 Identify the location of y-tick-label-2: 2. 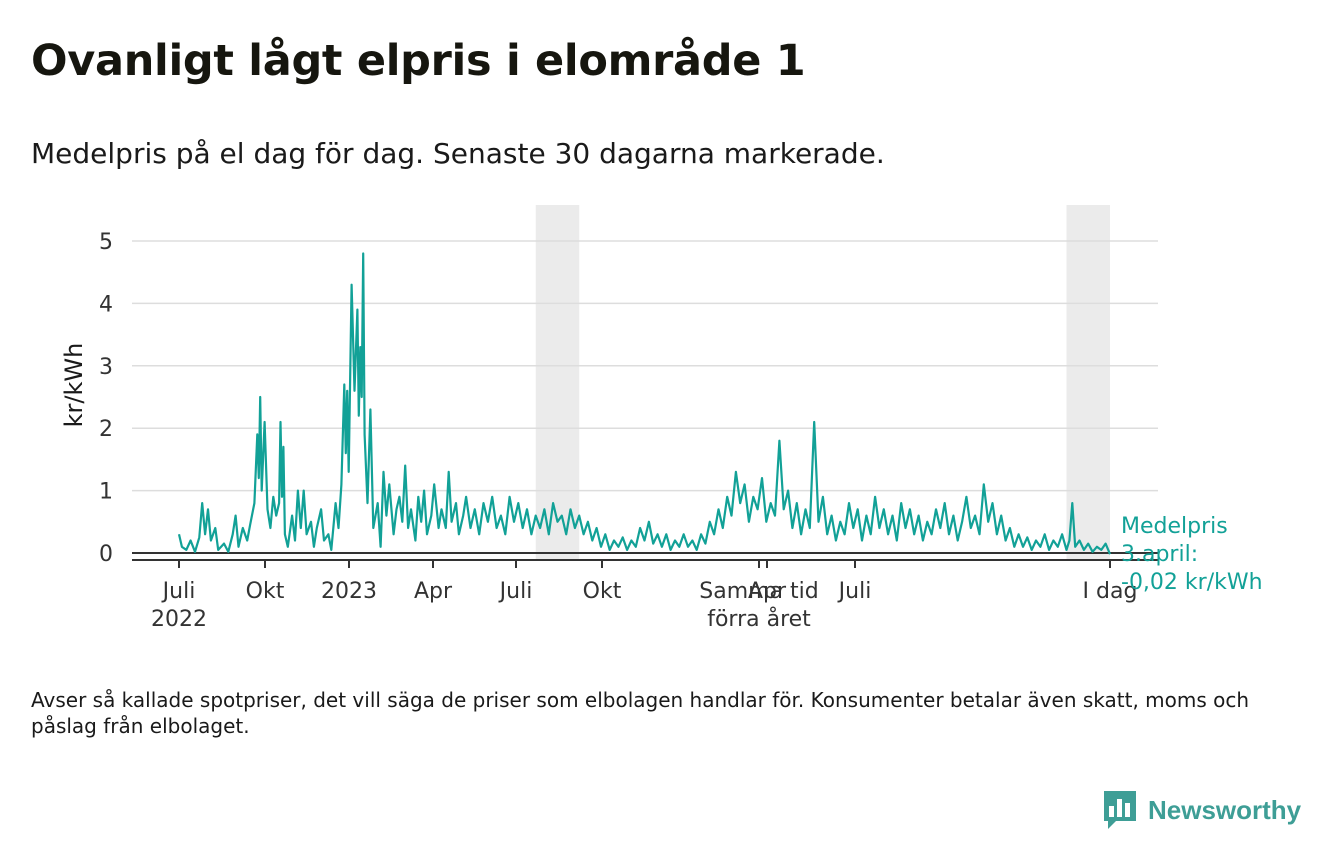
(106, 429).